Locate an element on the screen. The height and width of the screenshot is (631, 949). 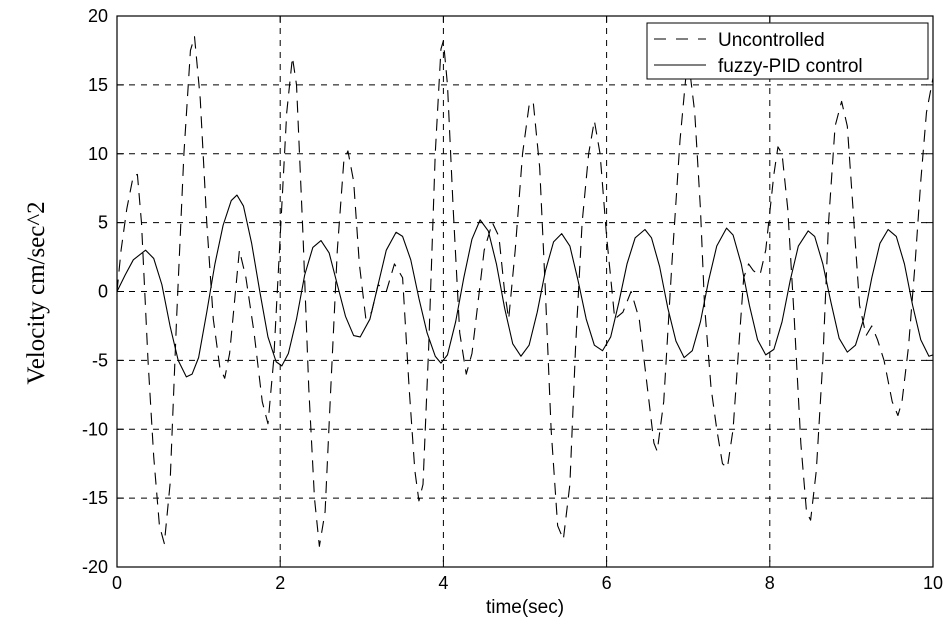
y-tick-label: -15 is located at coordinates (95, 498).